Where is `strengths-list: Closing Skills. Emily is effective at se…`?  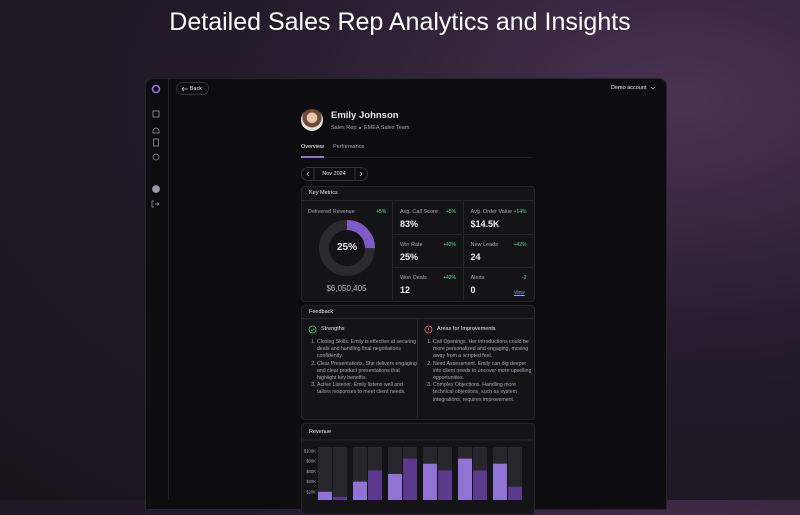 strengths-list: Closing Skills. Emily is effective at se… is located at coordinates (363, 368).